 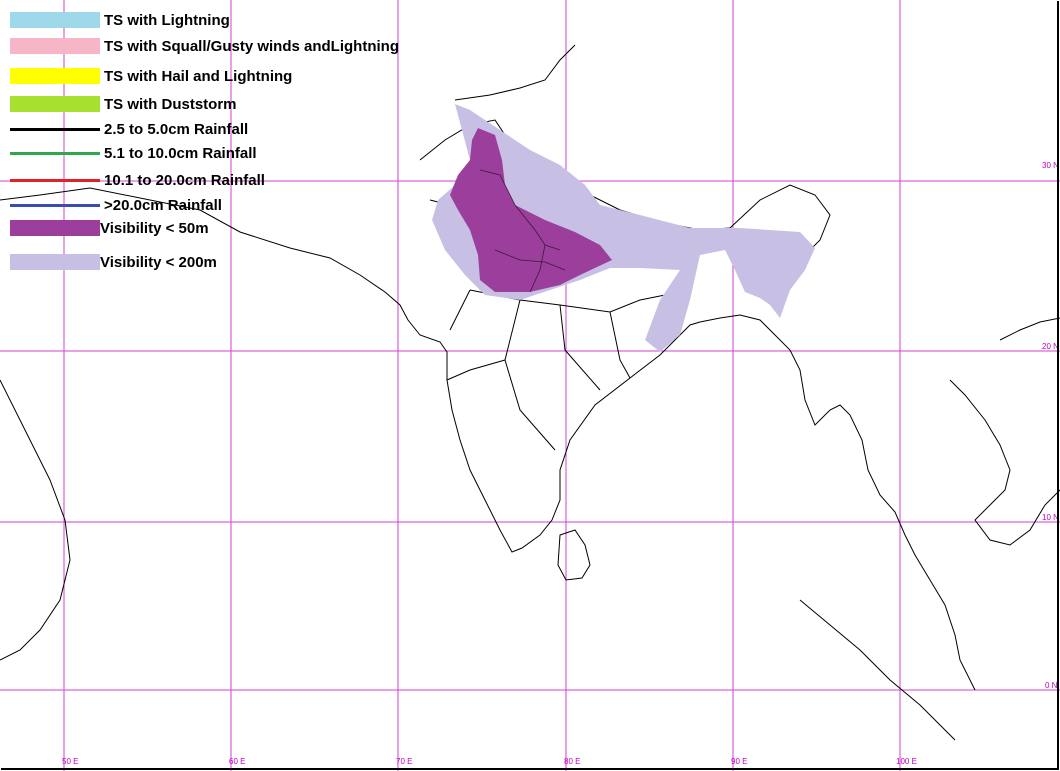 I want to click on rain-gt-200-label: >20.0cm Rainfall, so click(x=163, y=205).